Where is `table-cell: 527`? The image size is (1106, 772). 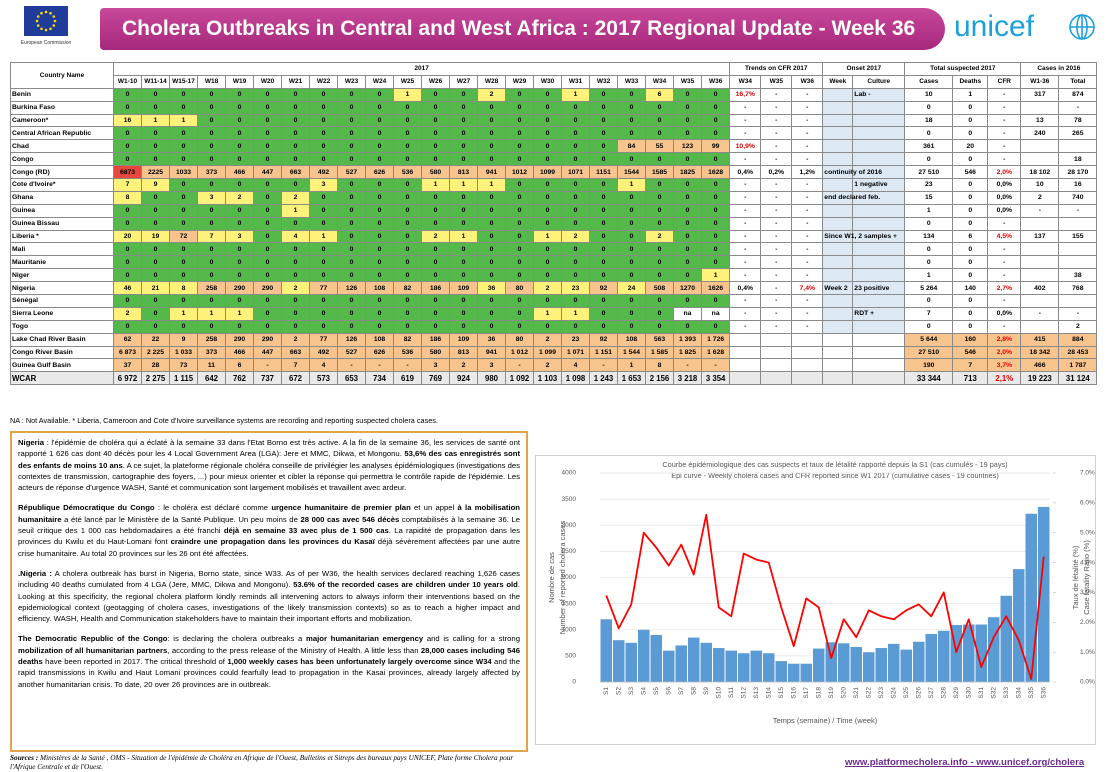 table-cell: 527 is located at coordinates (351, 352).